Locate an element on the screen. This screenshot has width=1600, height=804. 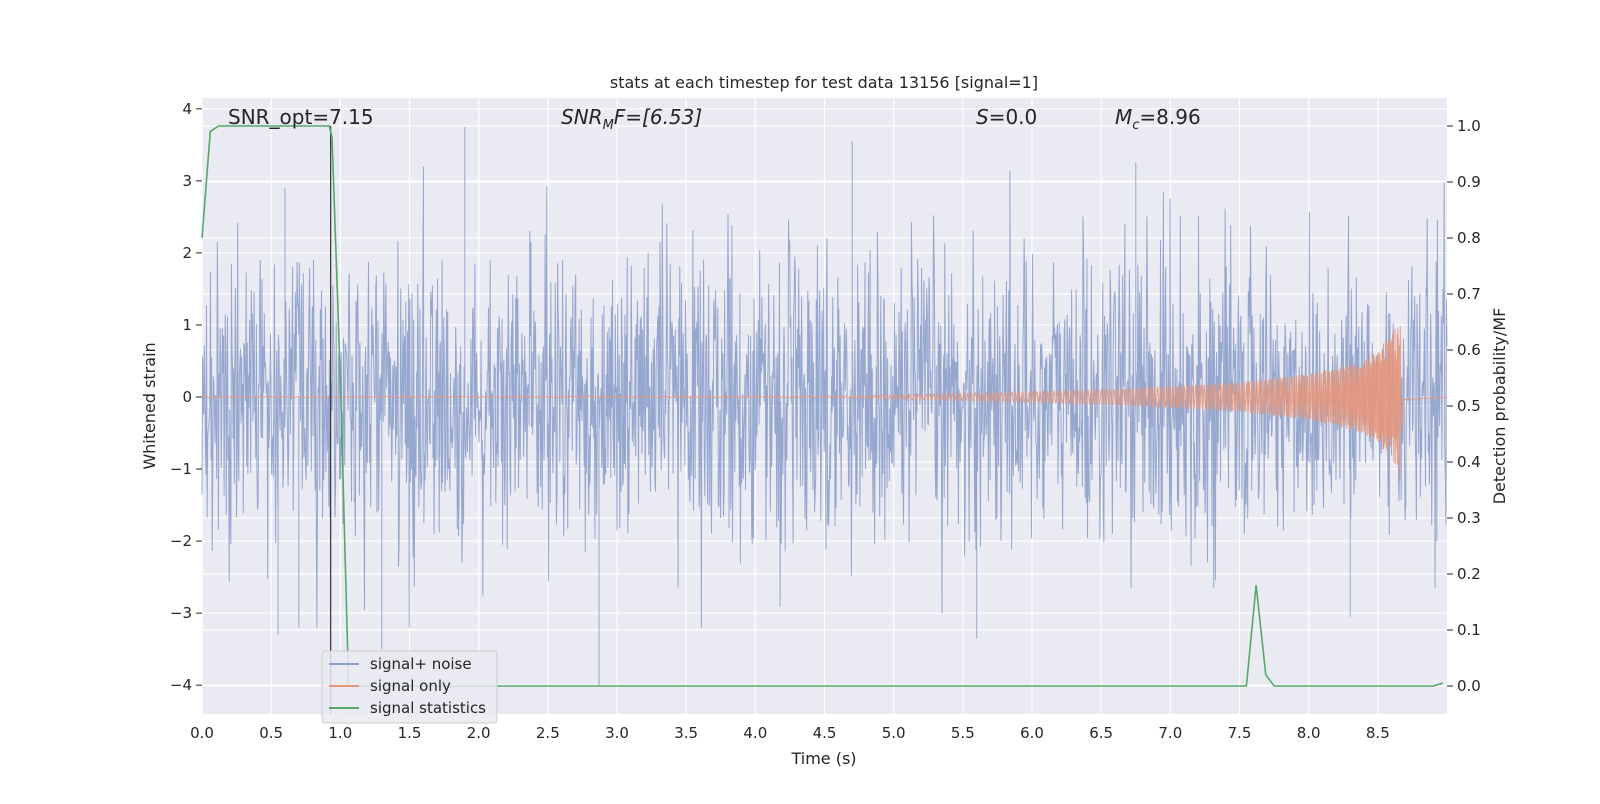
y-left-tick-label: 4 is located at coordinates (187, 109).